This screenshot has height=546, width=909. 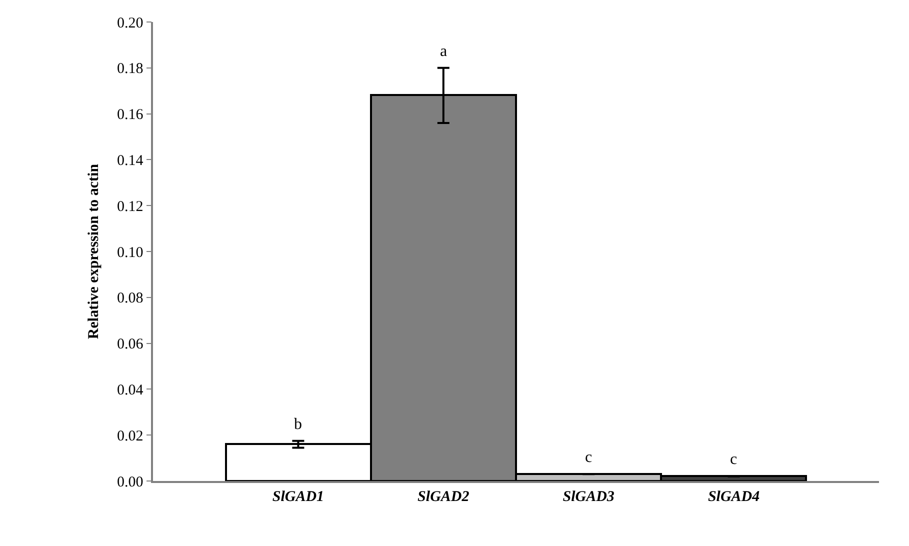 What do you see at coordinates (130, 390) in the screenshot?
I see `y-tick-label: 0.04` at bounding box center [130, 390].